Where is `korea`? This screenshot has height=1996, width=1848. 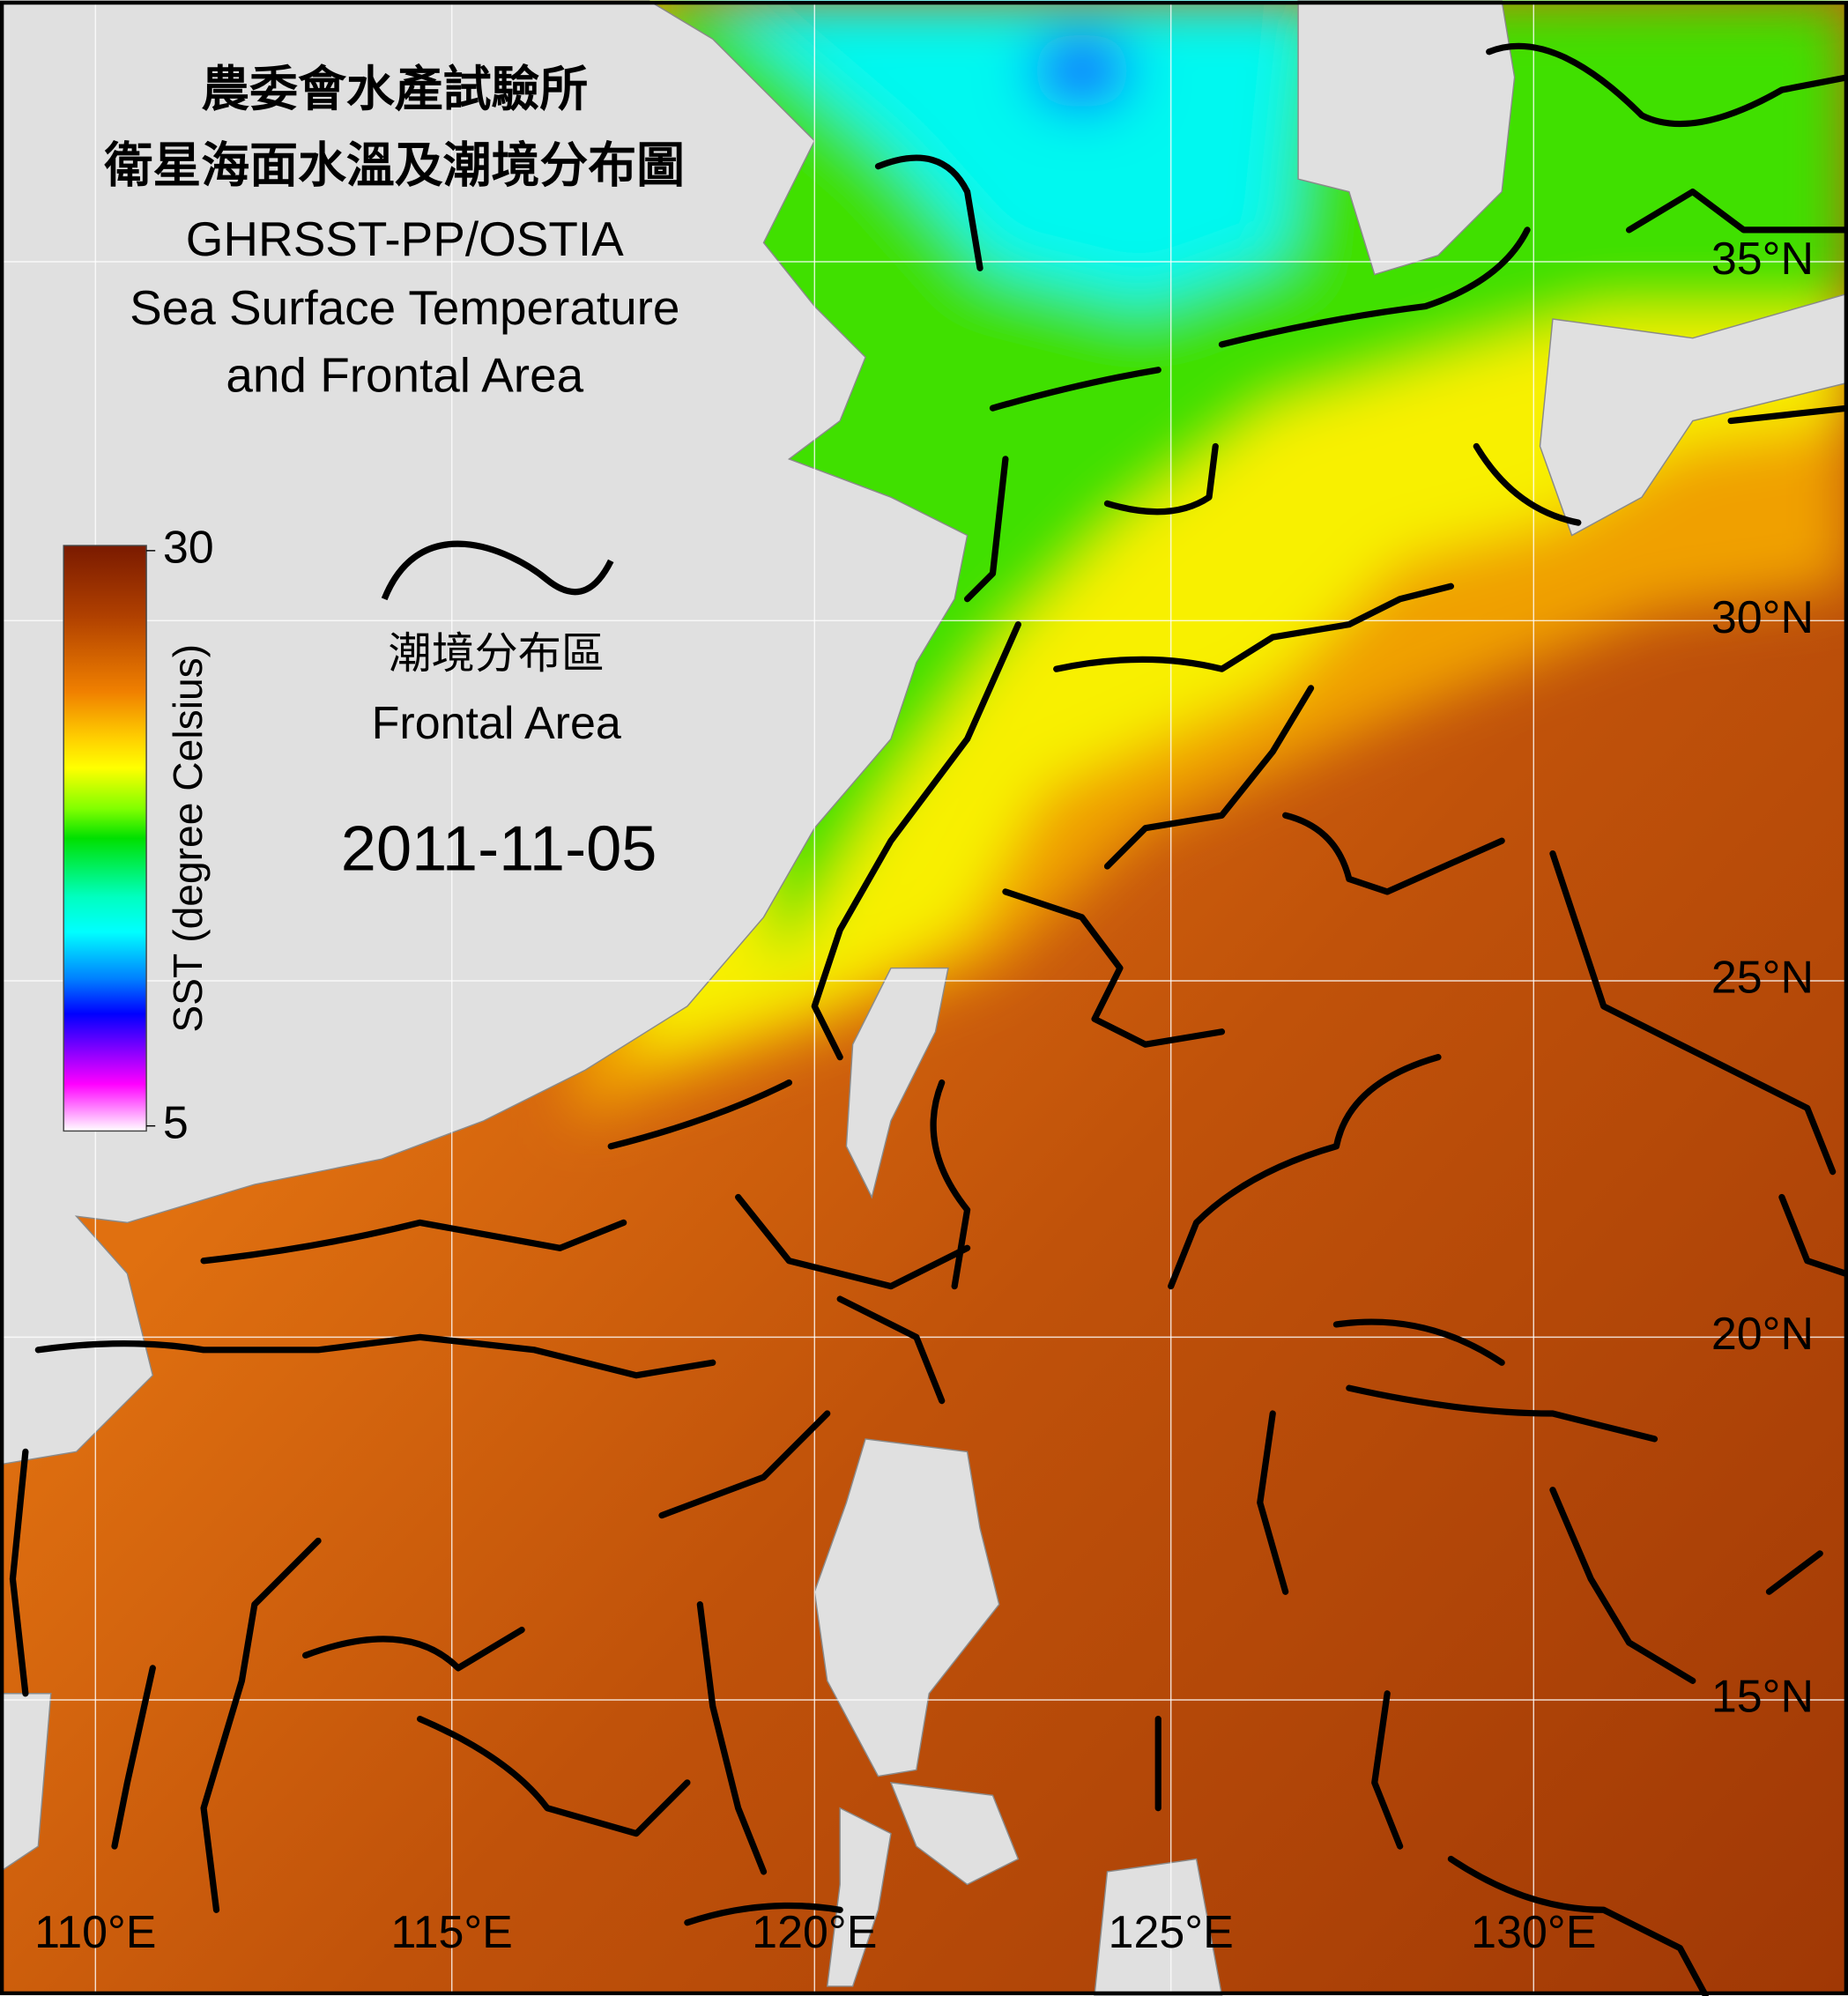 korea is located at coordinates (1406, 138).